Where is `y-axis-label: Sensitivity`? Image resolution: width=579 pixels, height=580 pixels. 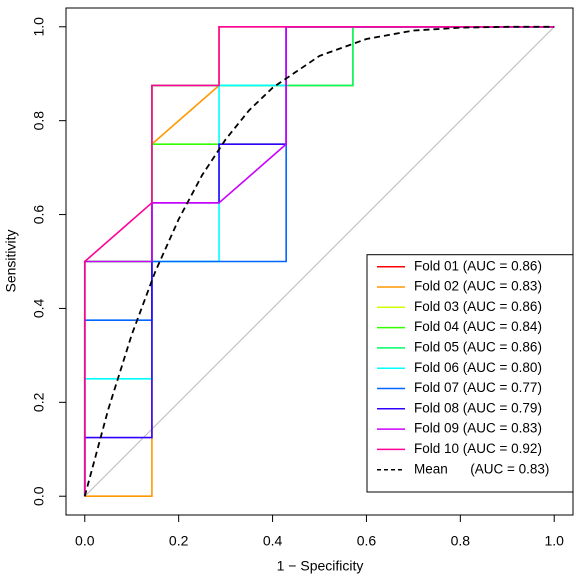 y-axis-label: Sensitivity is located at coordinates (11, 260).